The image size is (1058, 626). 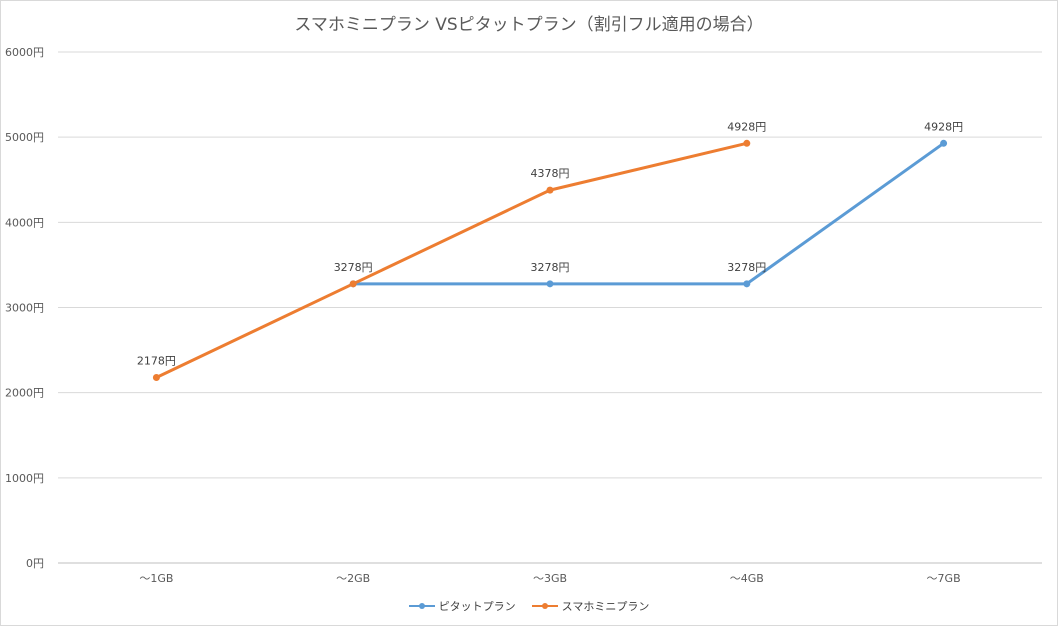 What do you see at coordinates (529, 606) in the screenshot?
I see `legend: ピタットプラン スマホミニプラン` at bounding box center [529, 606].